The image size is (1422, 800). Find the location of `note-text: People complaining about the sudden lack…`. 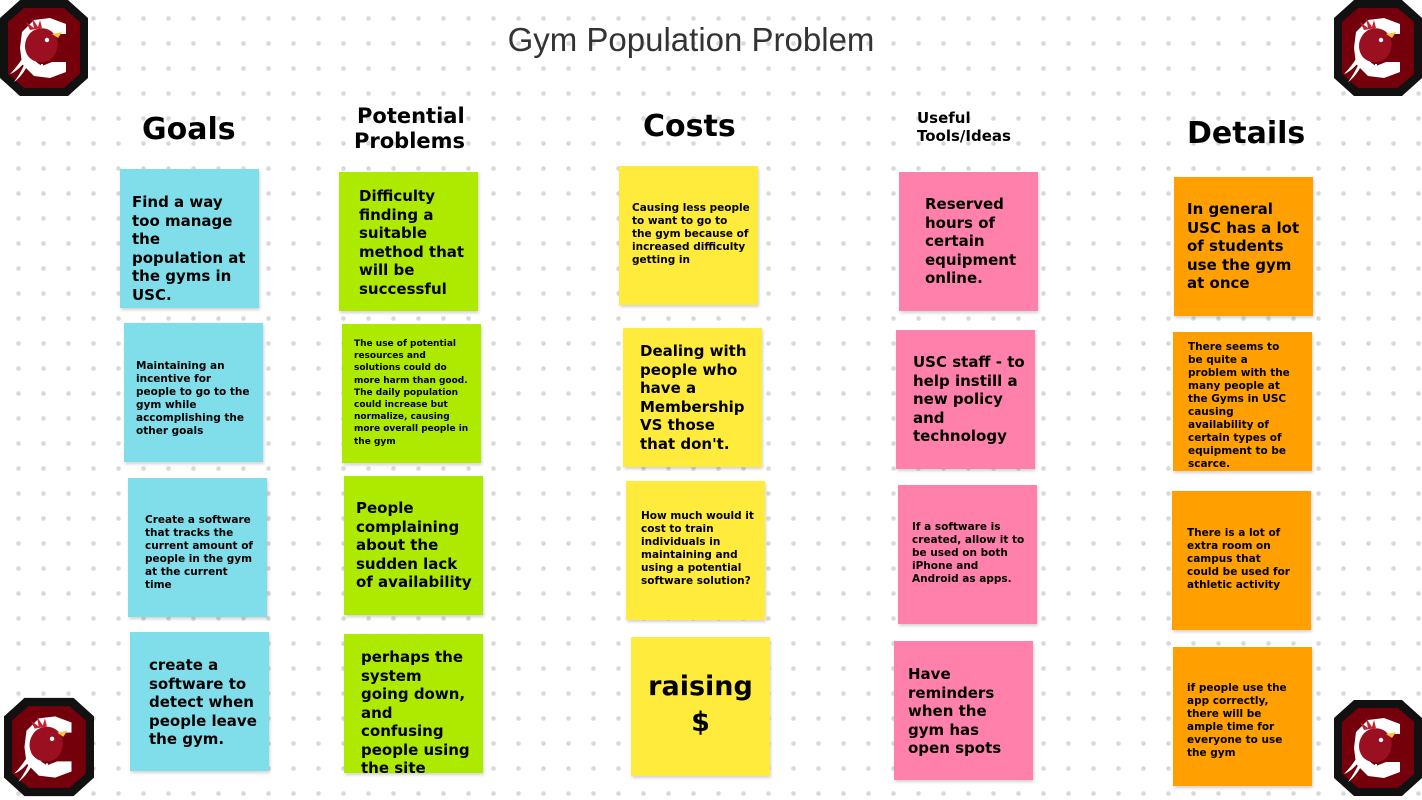

note-text: People complaining about the sudden lack… is located at coordinates (414, 545).